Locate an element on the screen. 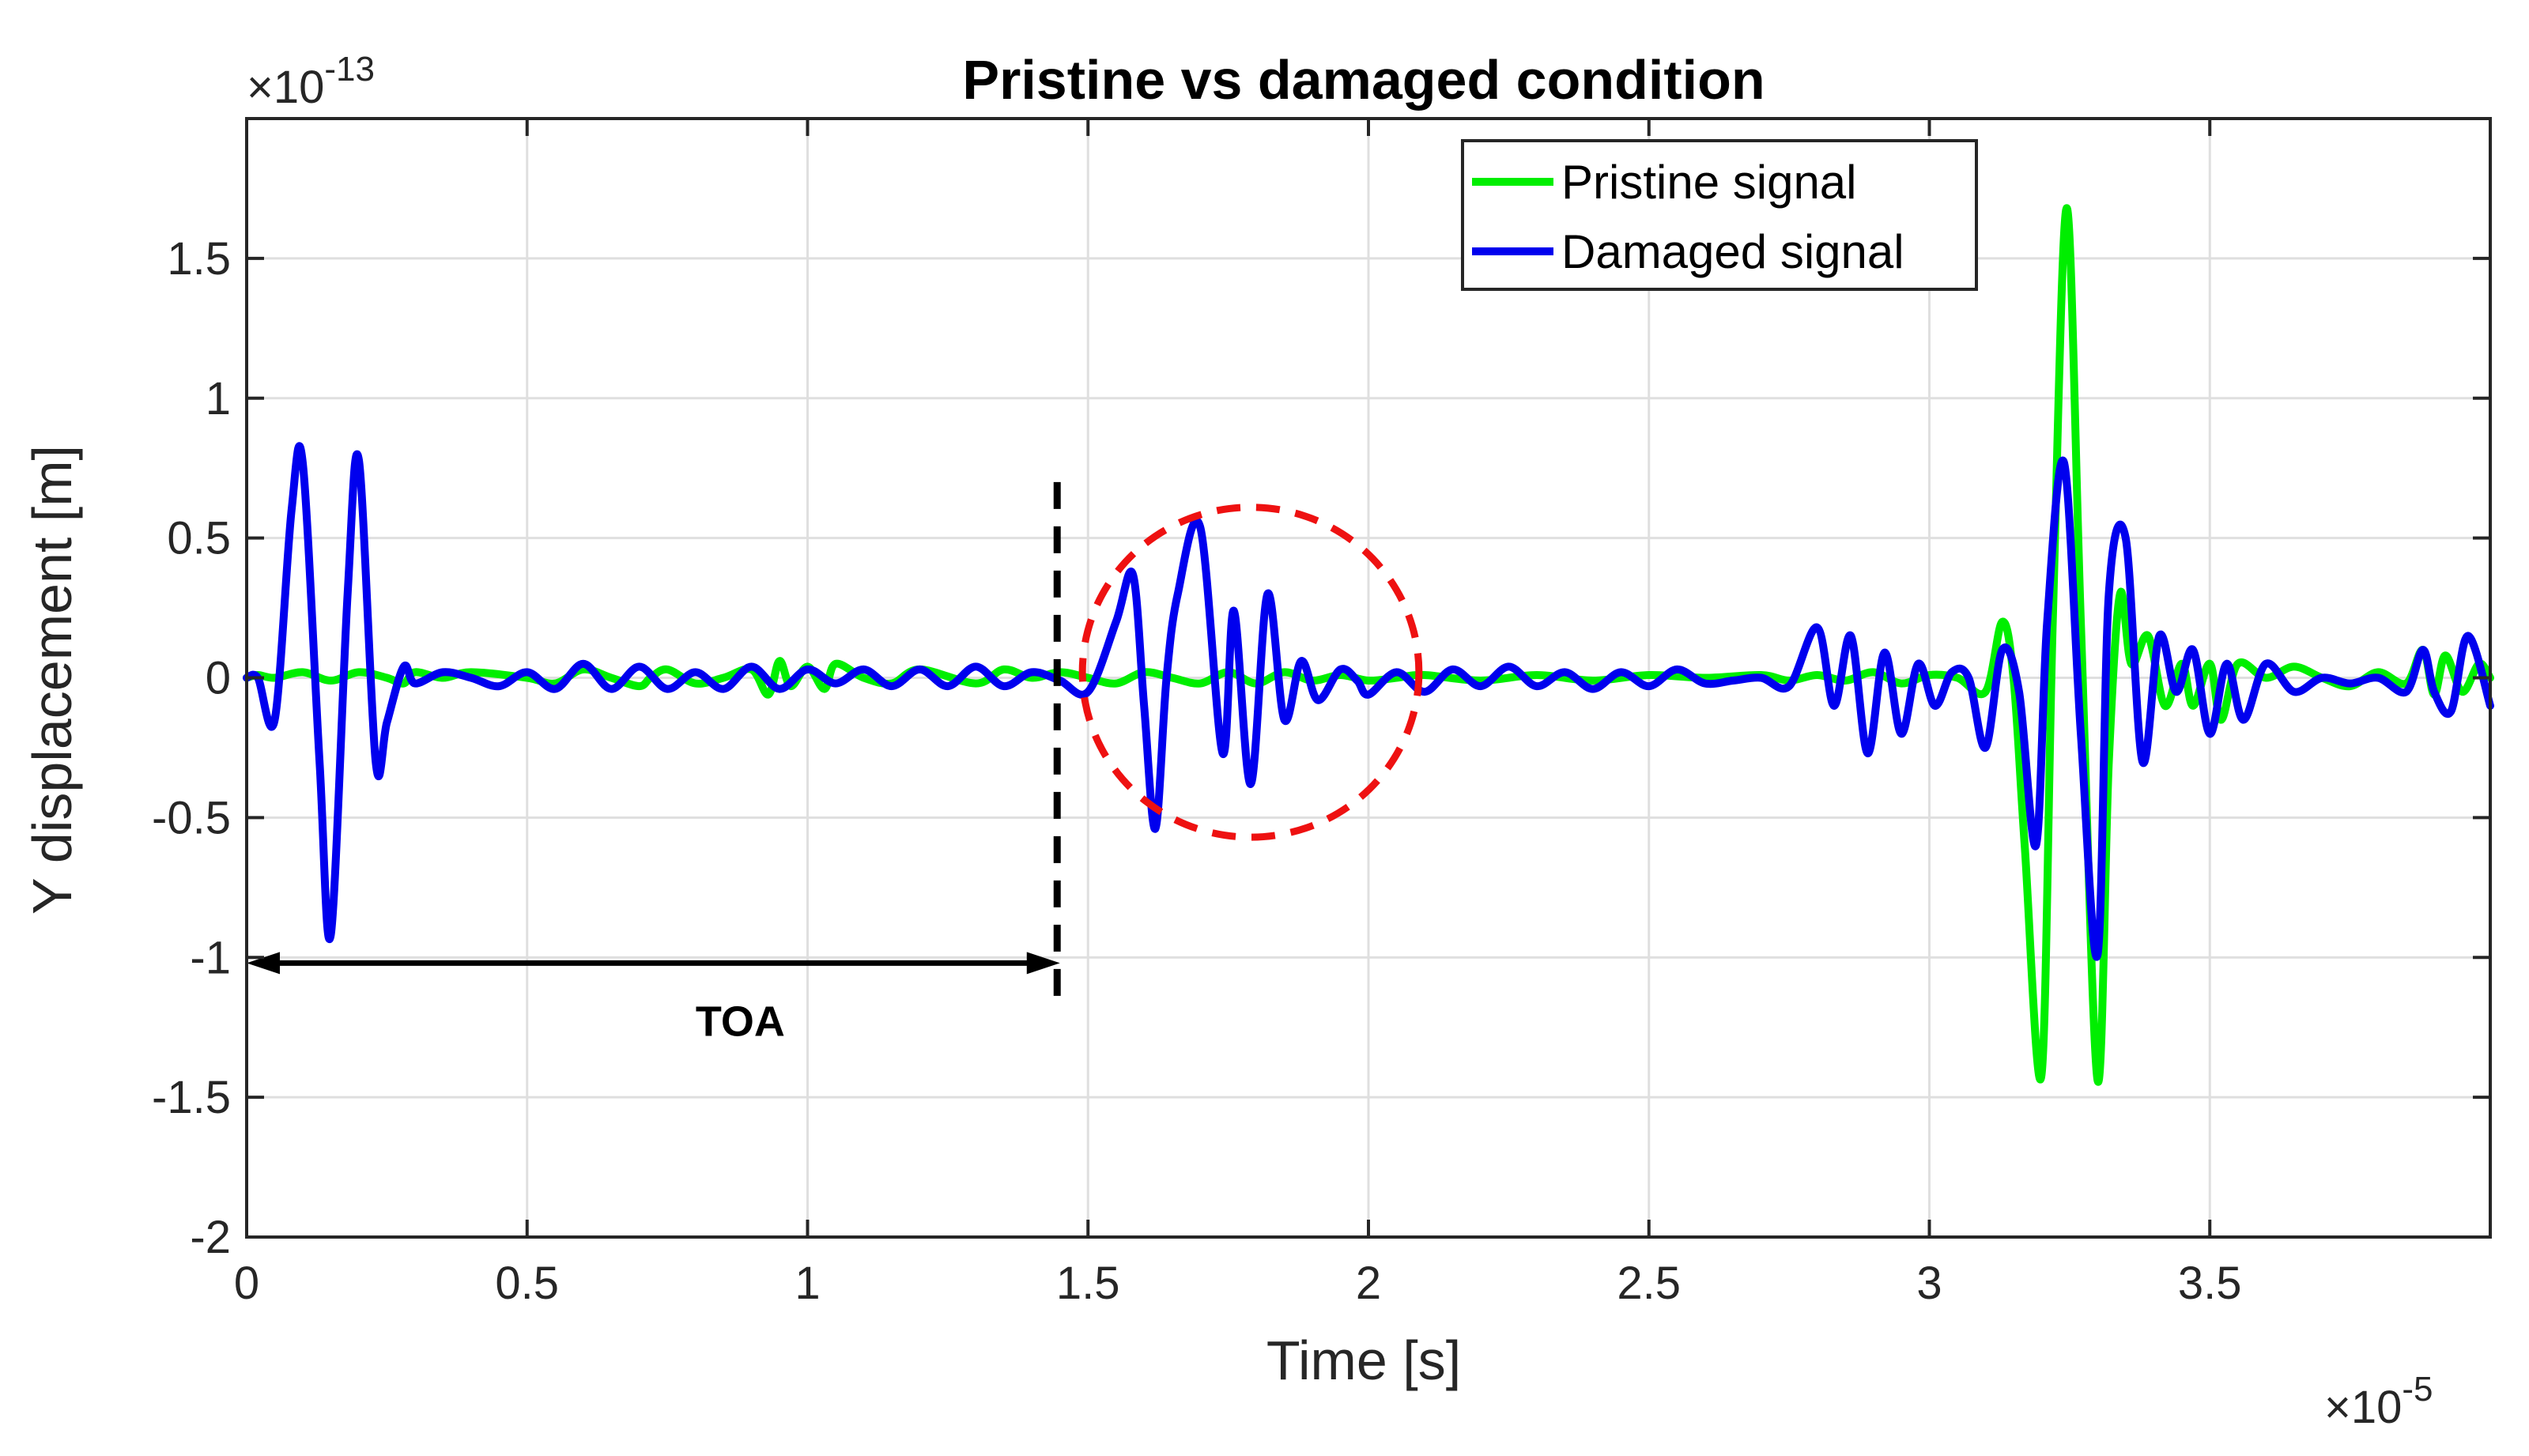 This screenshot has height=1456, width=2529. y-exponent-label: ×10⁻¹³ is located at coordinates (311, 81).